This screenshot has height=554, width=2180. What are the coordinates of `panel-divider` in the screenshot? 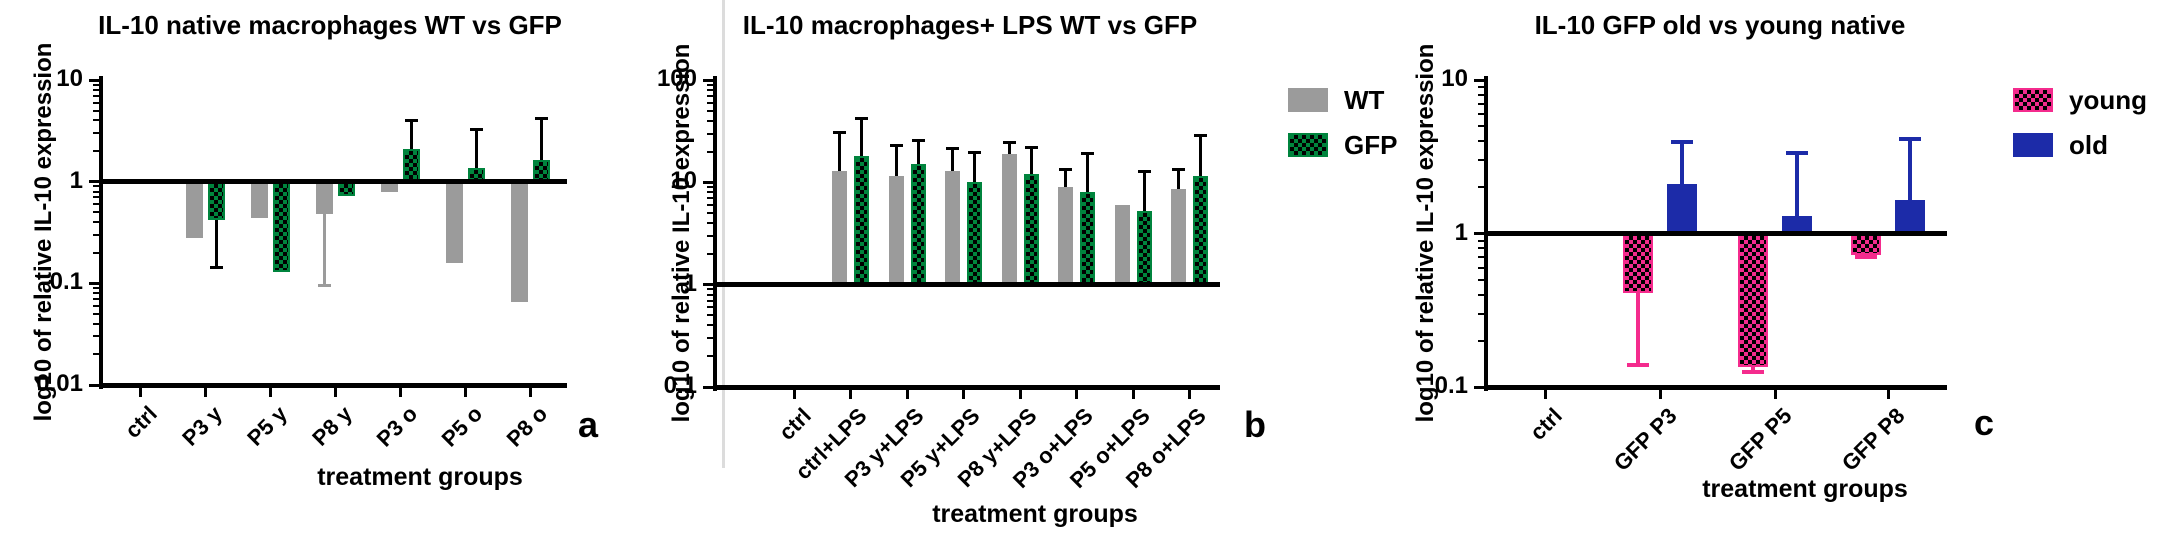 It's located at (723, 234).